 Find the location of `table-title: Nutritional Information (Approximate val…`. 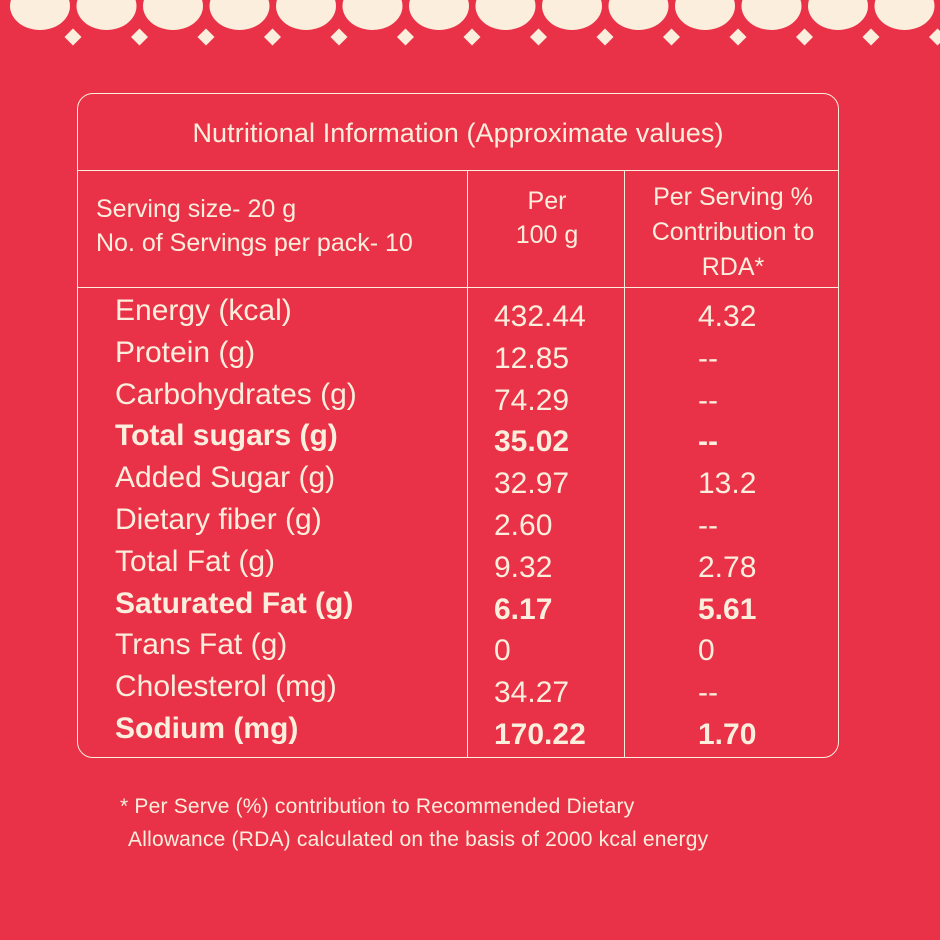

table-title: Nutritional Information (Approximate val… is located at coordinates (458, 132).